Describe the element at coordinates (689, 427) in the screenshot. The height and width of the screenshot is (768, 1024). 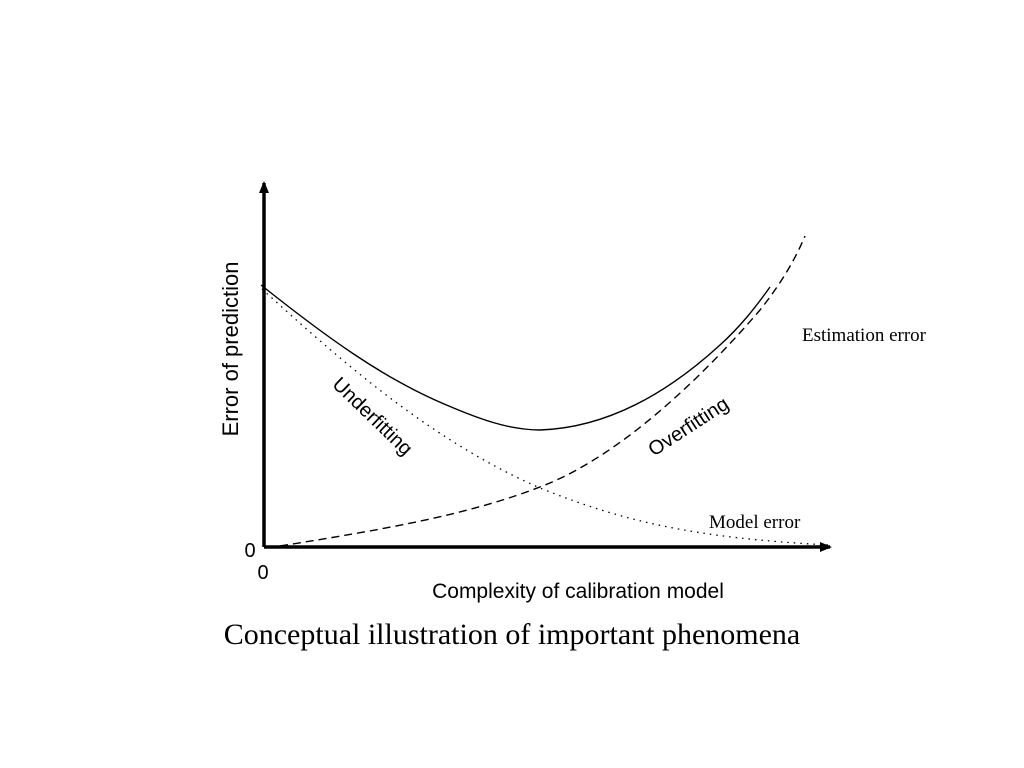
I see `overfitting-label: Overfitting` at that location.